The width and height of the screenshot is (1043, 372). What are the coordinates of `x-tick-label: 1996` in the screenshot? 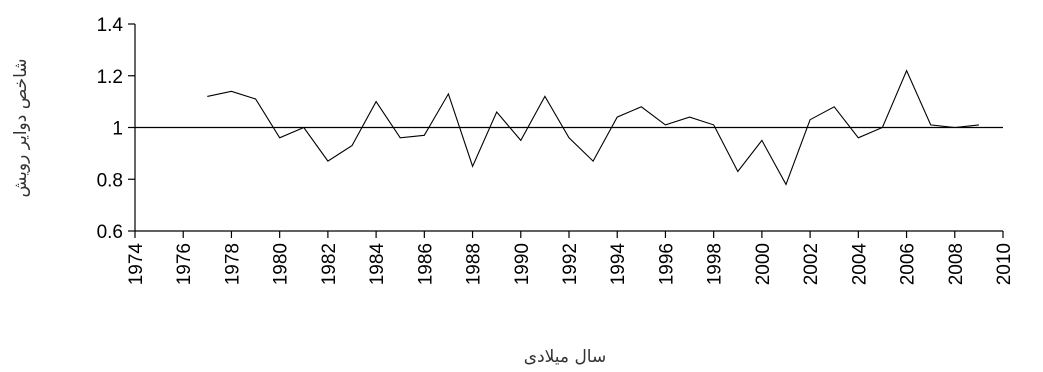 It's located at (666, 264).